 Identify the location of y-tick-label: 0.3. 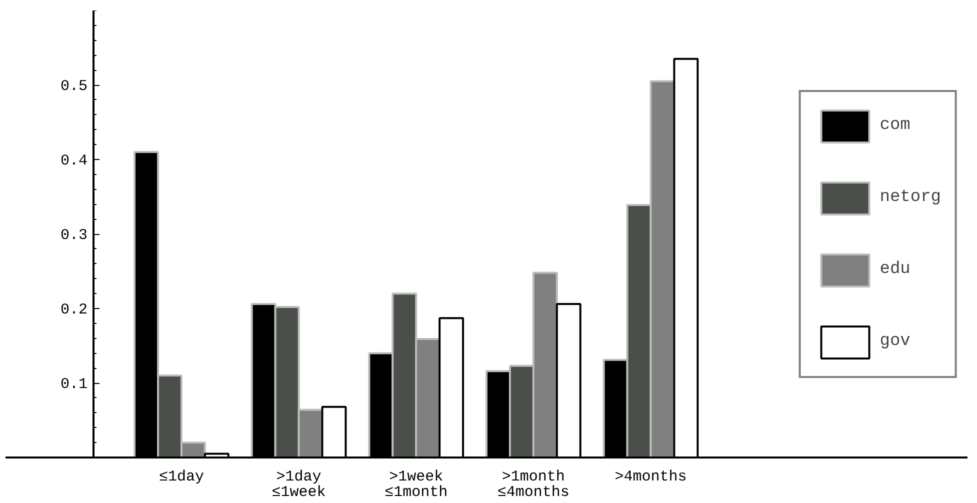
(74, 235).